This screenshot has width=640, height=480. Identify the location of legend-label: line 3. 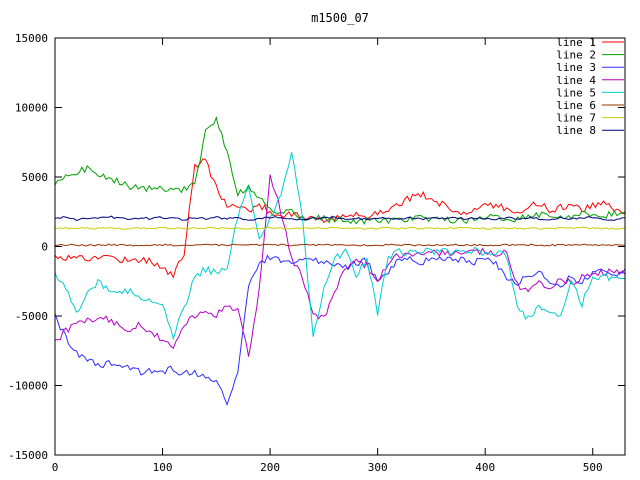
(576, 67).